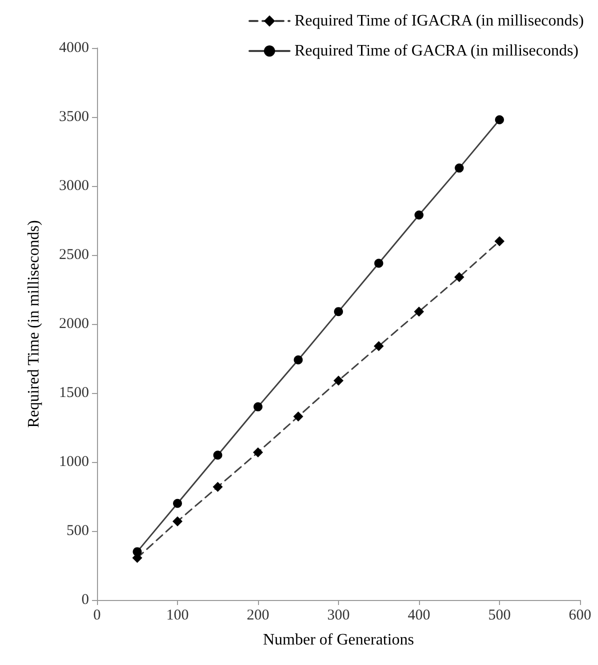 The width and height of the screenshot is (598, 665). Describe the element at coordinates (74, 48) in the screenshot. I see `y-tick-label: 4000` at that location.